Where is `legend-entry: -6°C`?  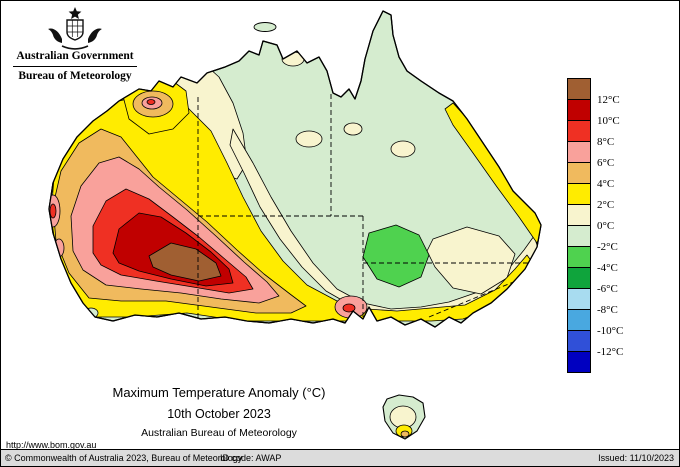 legend-entry: -6°C is located at coordinates (603, 281).